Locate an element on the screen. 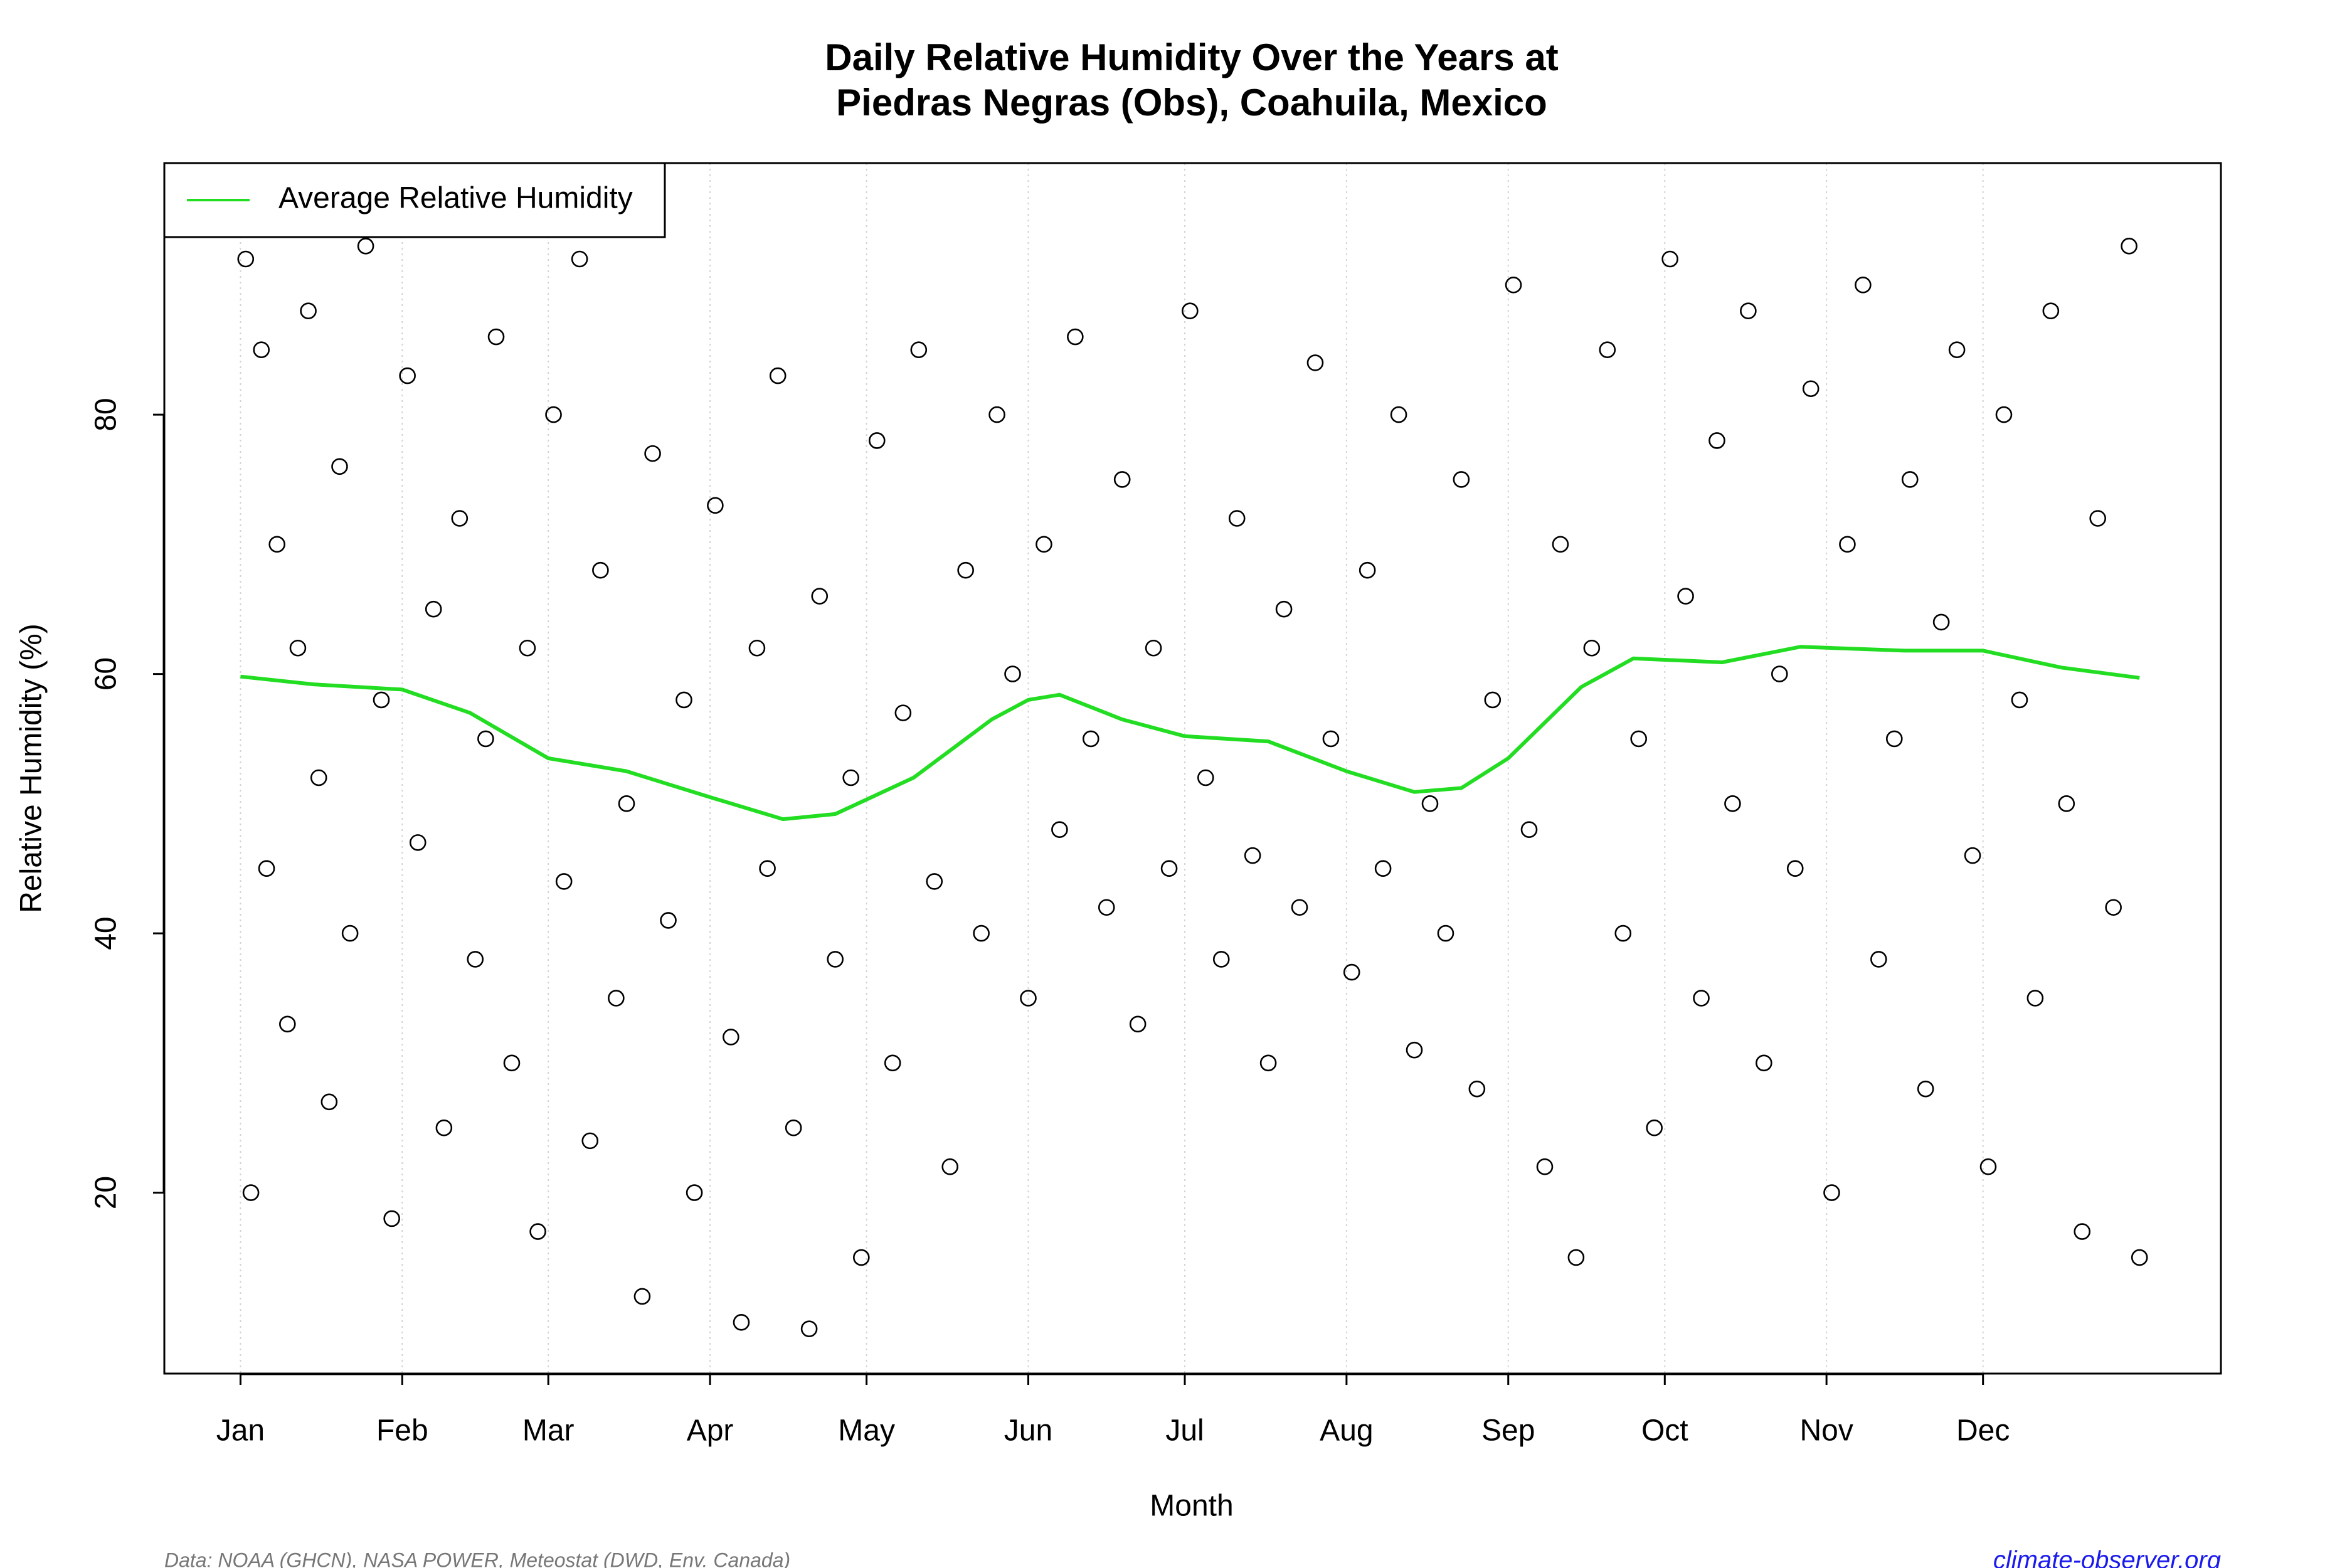 The image size is (2352, 1568). x-tick-label: Feb is located at coordinates (402, 1431).